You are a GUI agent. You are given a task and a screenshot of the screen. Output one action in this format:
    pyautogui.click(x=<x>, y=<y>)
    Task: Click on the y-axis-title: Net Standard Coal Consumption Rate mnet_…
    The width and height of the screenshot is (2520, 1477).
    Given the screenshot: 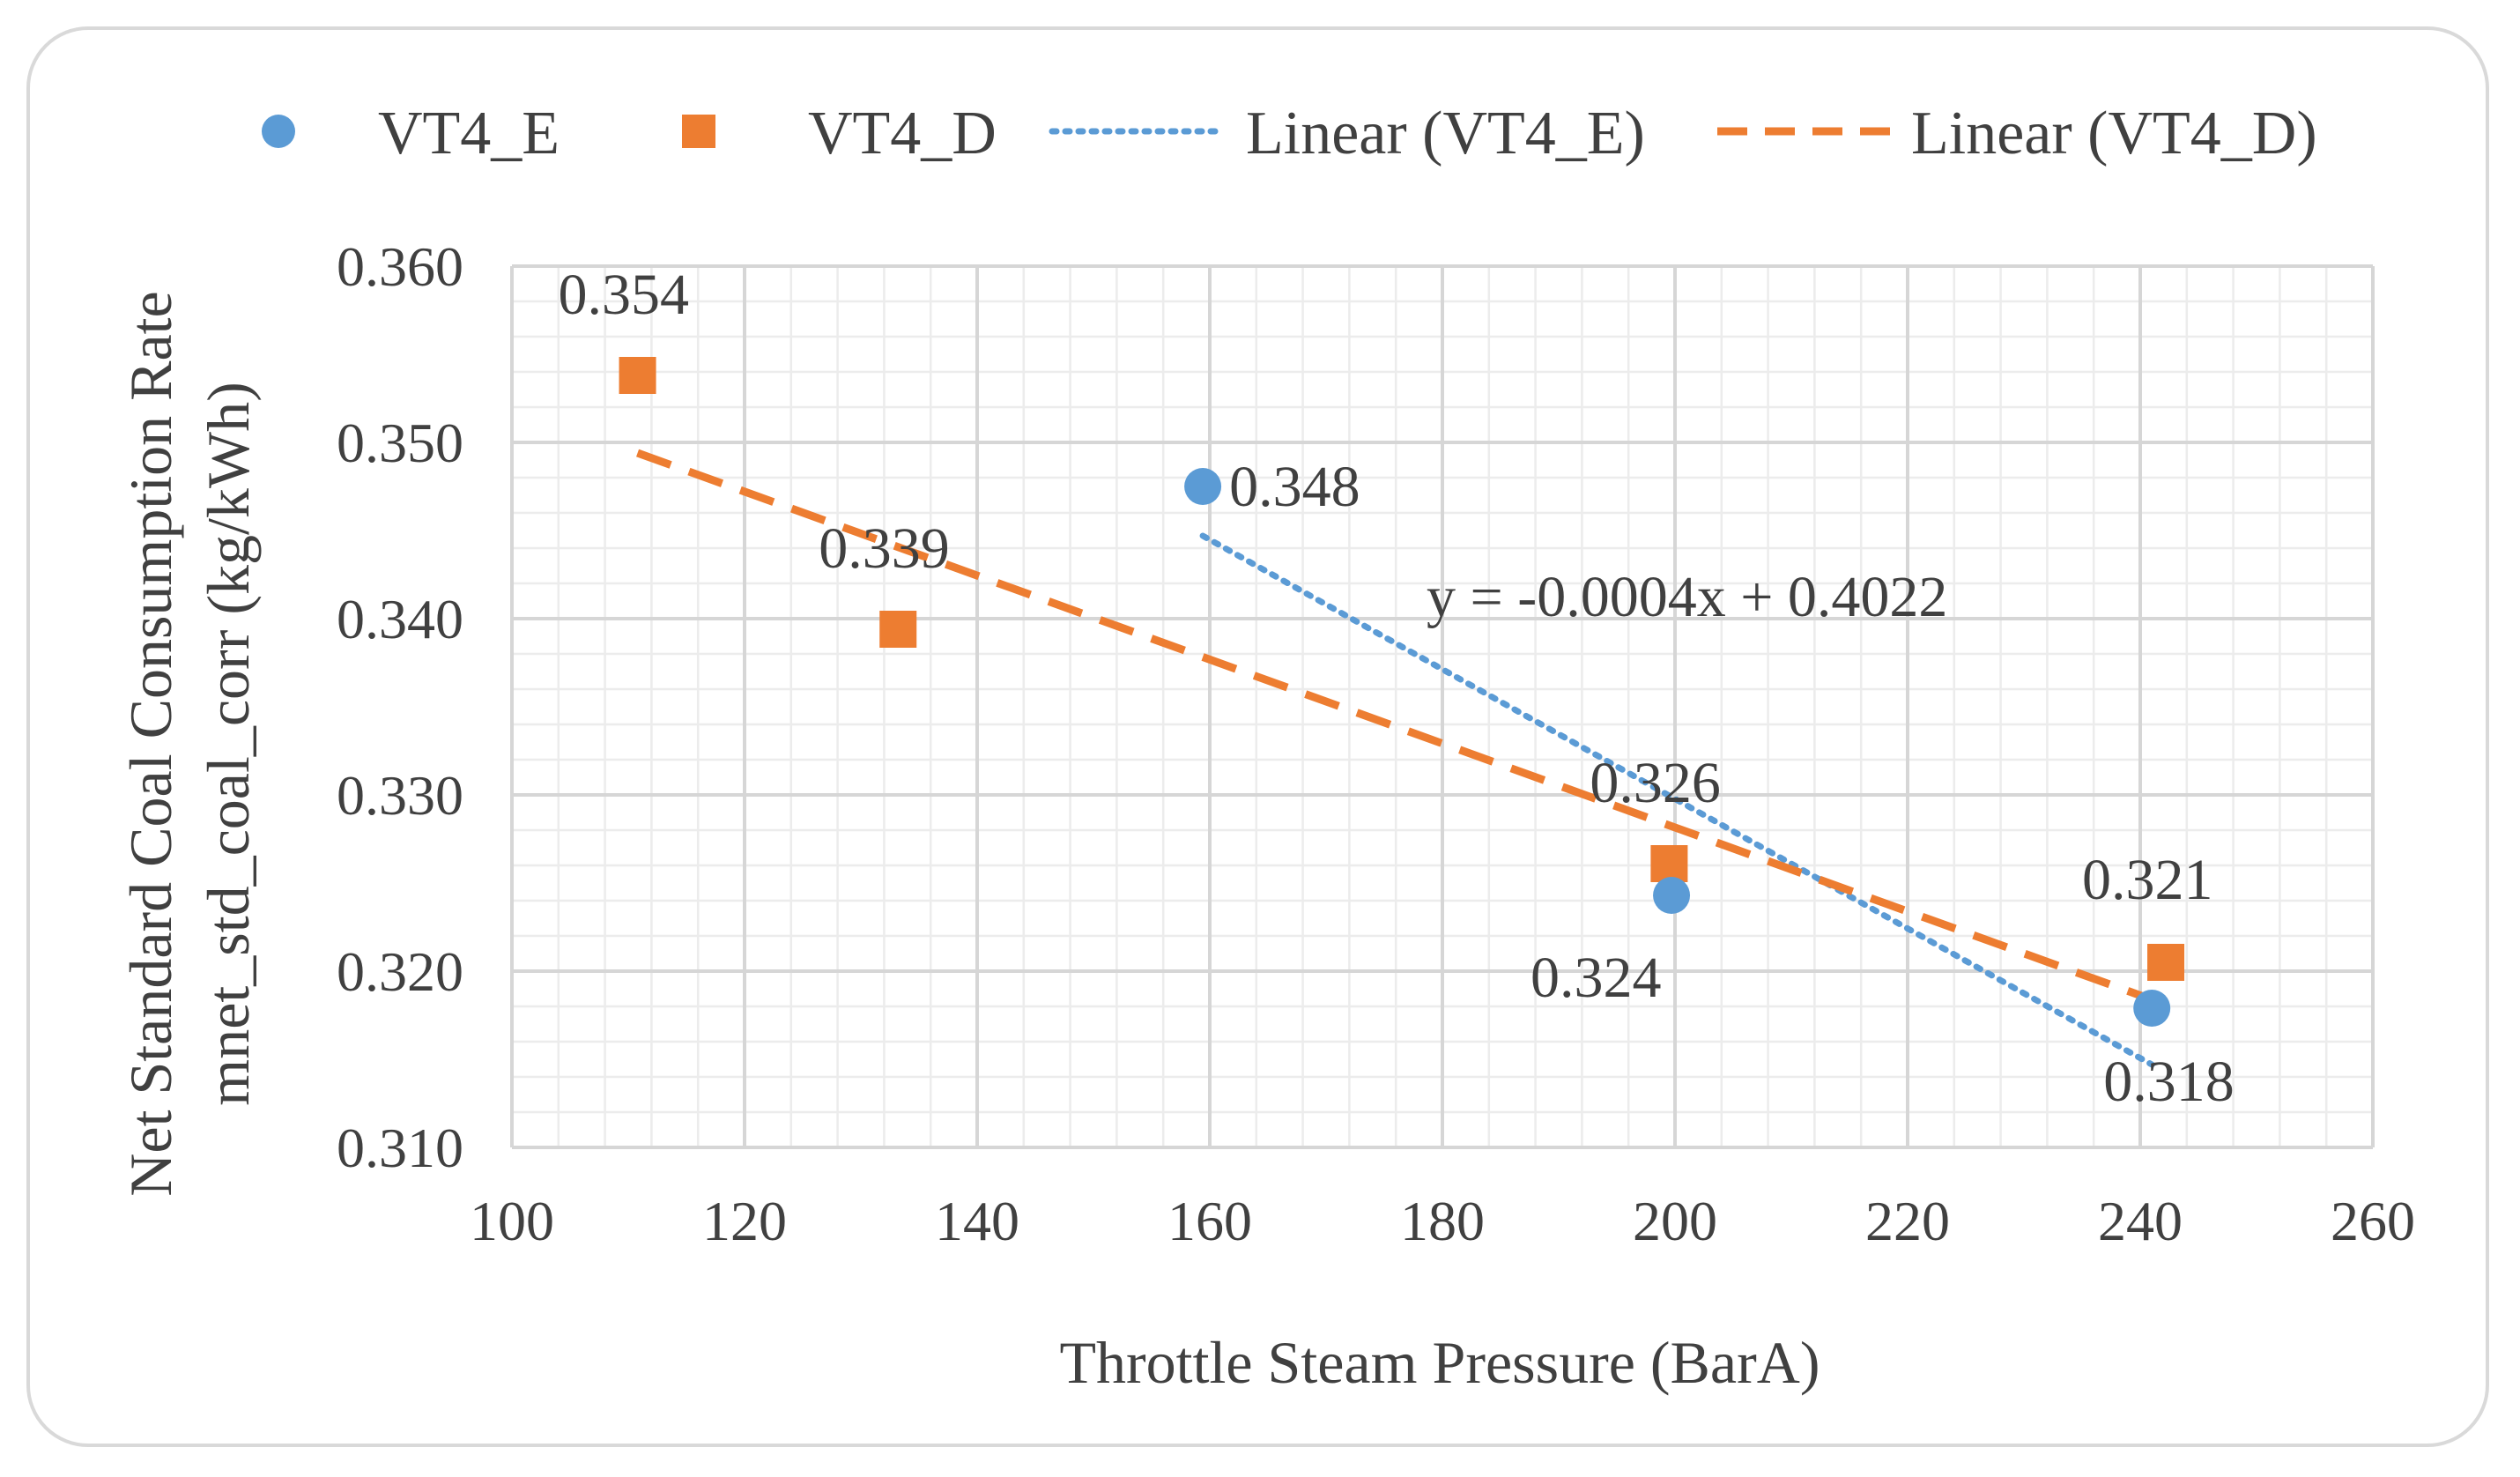 What is the action you would take?
    pyautogui.click(x=189, y=744)
    